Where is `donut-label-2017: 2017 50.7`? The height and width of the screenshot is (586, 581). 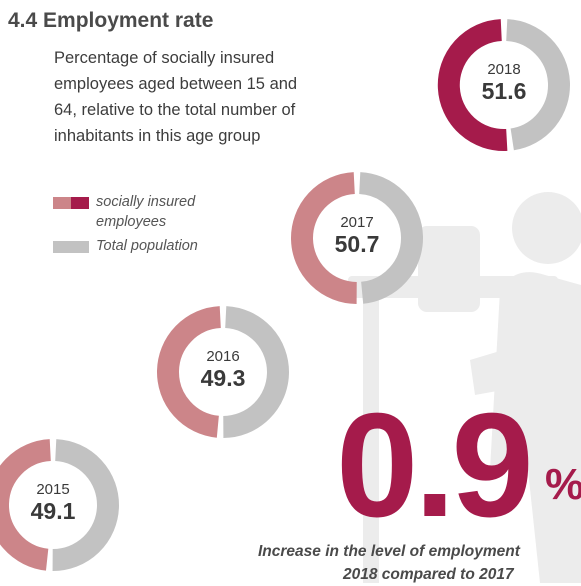 donut-label-2017: 2017 50.7 is located at coordinates (357, 235).